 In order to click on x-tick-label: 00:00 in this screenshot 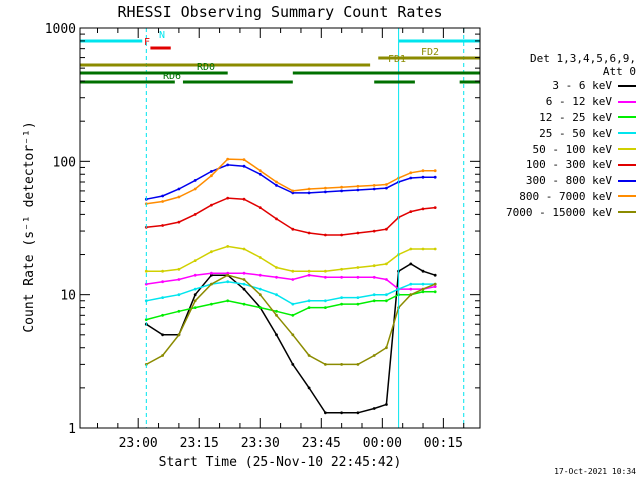, I will do `click(382, 443)`.